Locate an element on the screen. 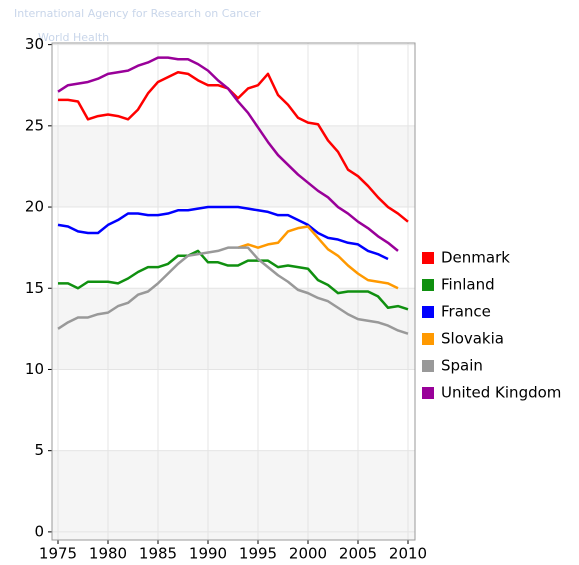 The height and width of the screenshot is (565, 579). x-tick-label: 1990 is located at coordinates (208, 554).